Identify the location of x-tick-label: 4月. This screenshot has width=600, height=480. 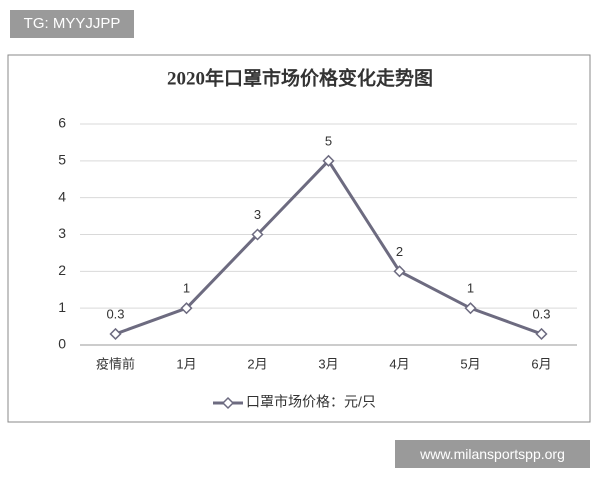
(399, 363).